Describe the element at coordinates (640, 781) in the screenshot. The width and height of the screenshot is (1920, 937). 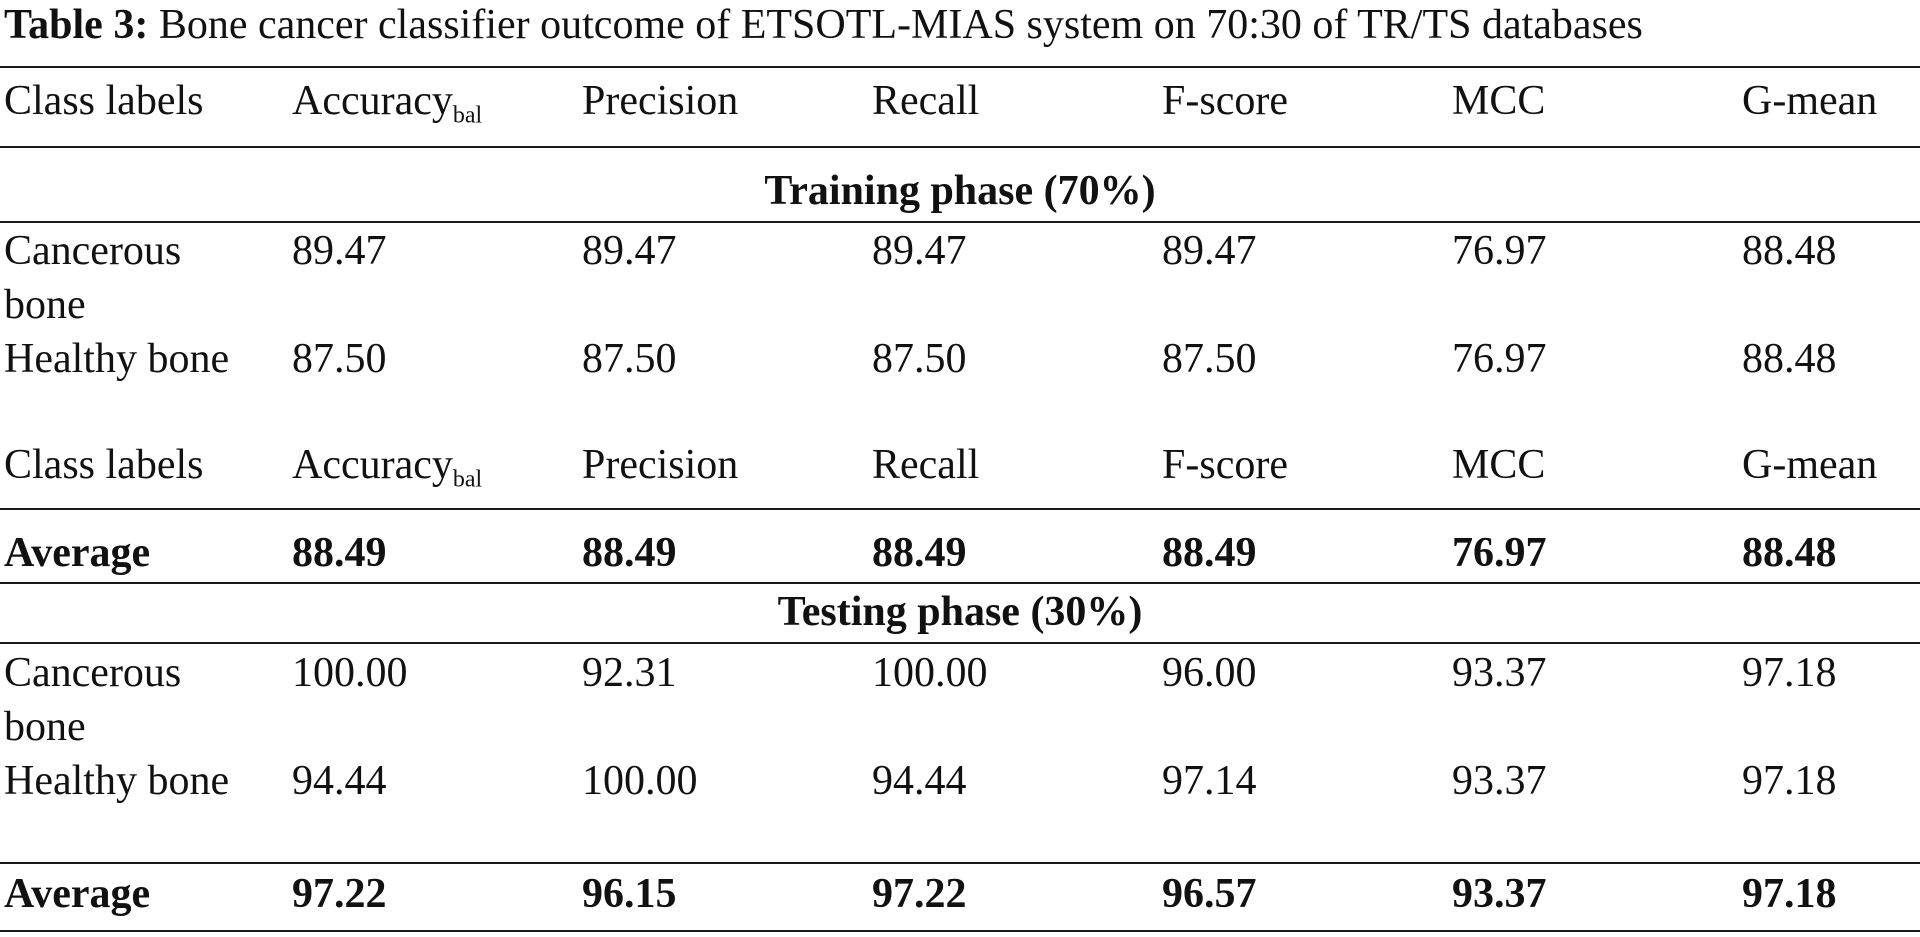
I see `cell-precision: 100.00` at that location.